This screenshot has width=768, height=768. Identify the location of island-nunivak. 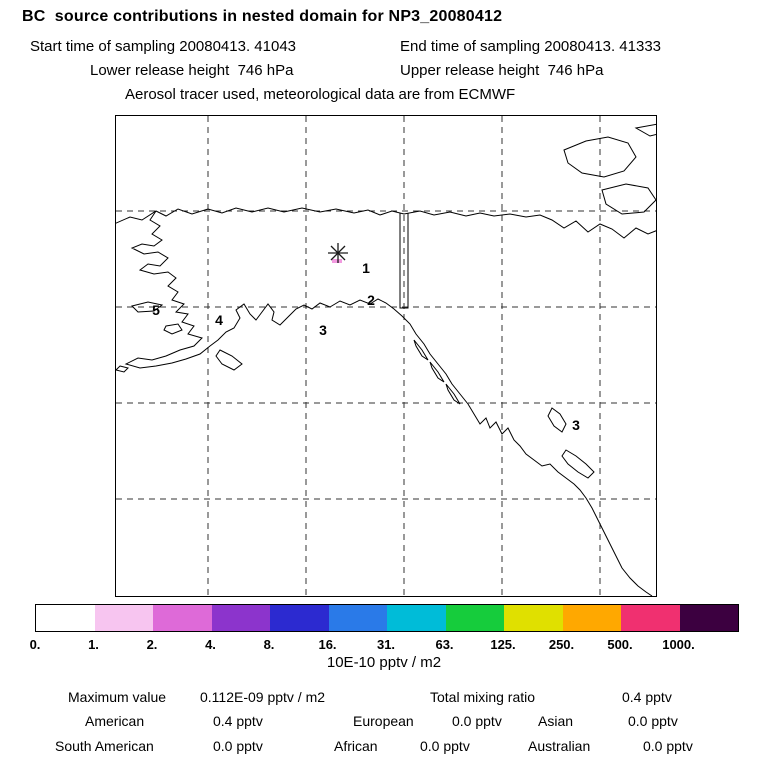
(173, 329).